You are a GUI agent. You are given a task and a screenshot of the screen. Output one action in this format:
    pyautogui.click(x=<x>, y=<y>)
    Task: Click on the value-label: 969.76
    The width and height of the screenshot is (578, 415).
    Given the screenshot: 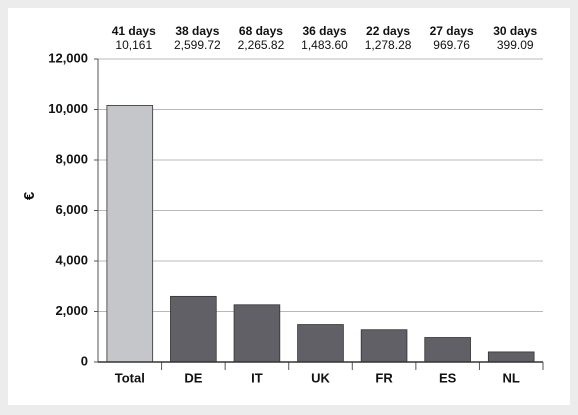 What is the action you would take?
    pyautogui.click(x=451, y=45)
    